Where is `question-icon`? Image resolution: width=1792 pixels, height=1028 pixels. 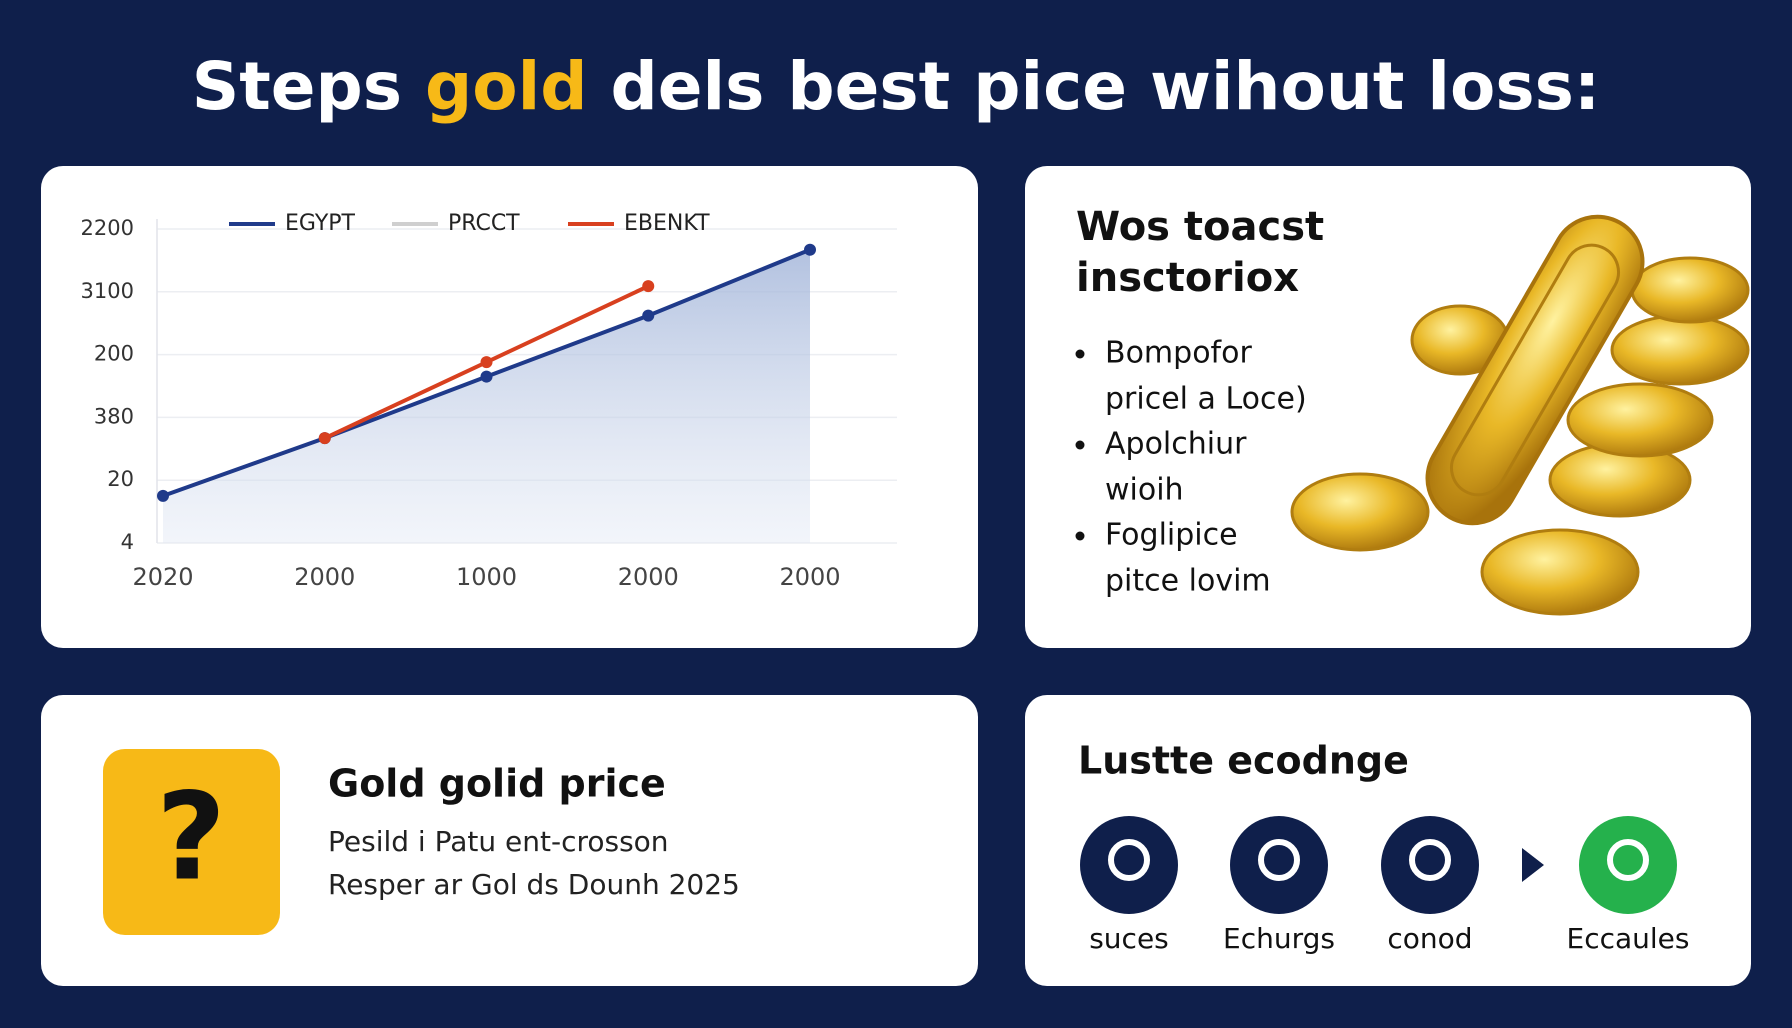 question-icon is located at coordinates (191, 842).